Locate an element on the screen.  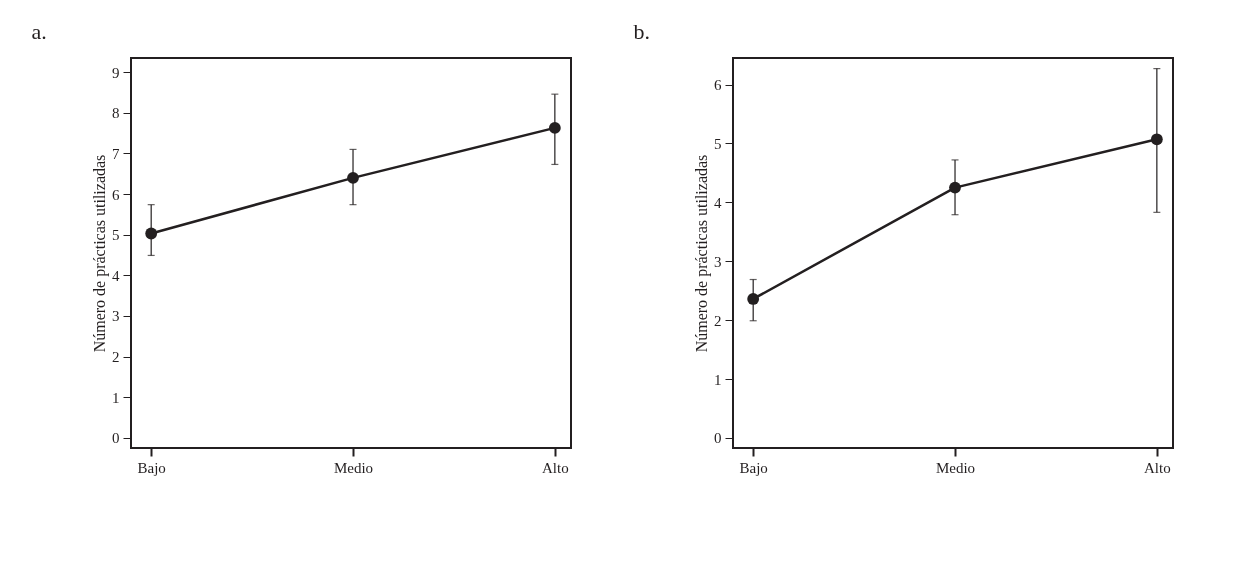
y-tick-label: 9 is located at coordinates (116, 72).